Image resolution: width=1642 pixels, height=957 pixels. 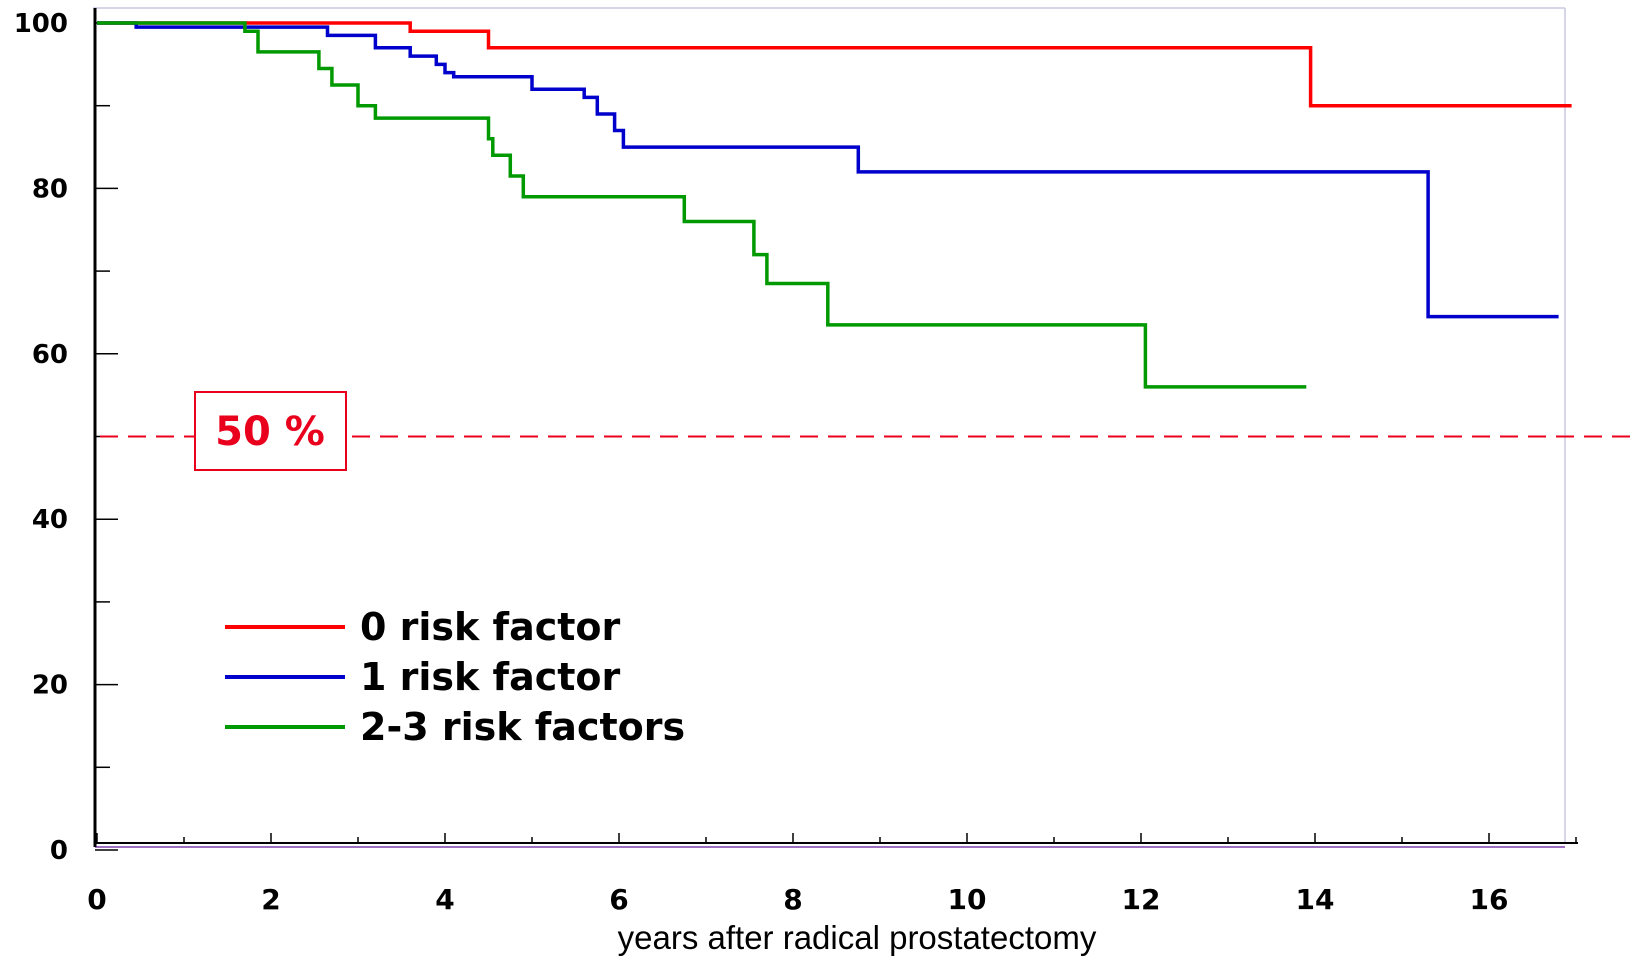 What do you see at coordinates (1489, 899) in the screenshot?
I see `x-tick-label: 16` at bounding box center [1489, 899].